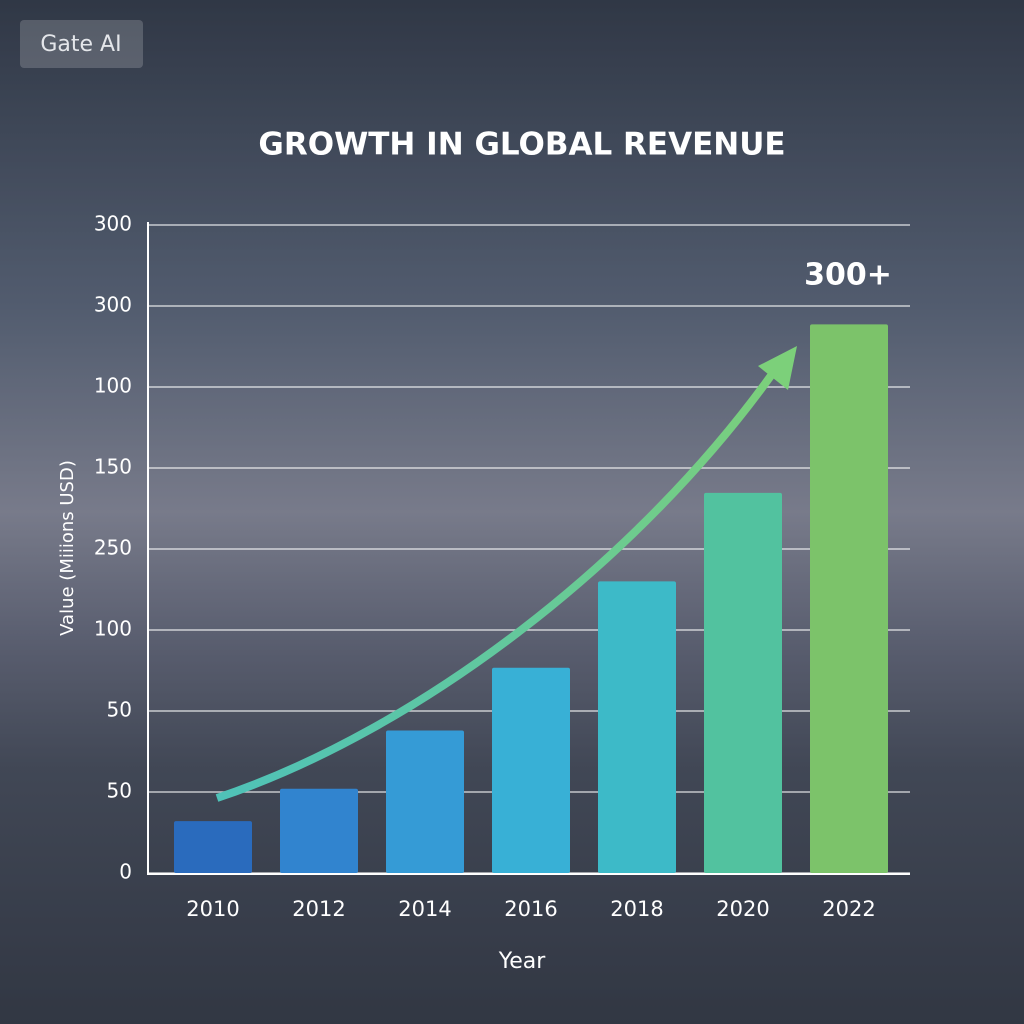 Image resolution: width=1024 pixels, height=1024 pixels. Describe the element at coordinates (636, 909) in the screenshot. I see `x-tick-label: 2018` at that location.